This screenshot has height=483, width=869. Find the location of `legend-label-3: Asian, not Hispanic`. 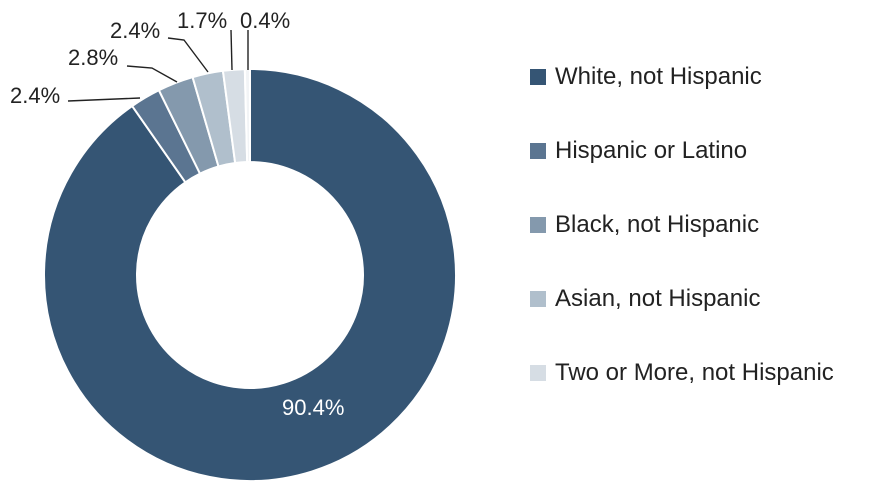

legend-label-3: Asian, not Hispanic is located at coordinates (658, 298).